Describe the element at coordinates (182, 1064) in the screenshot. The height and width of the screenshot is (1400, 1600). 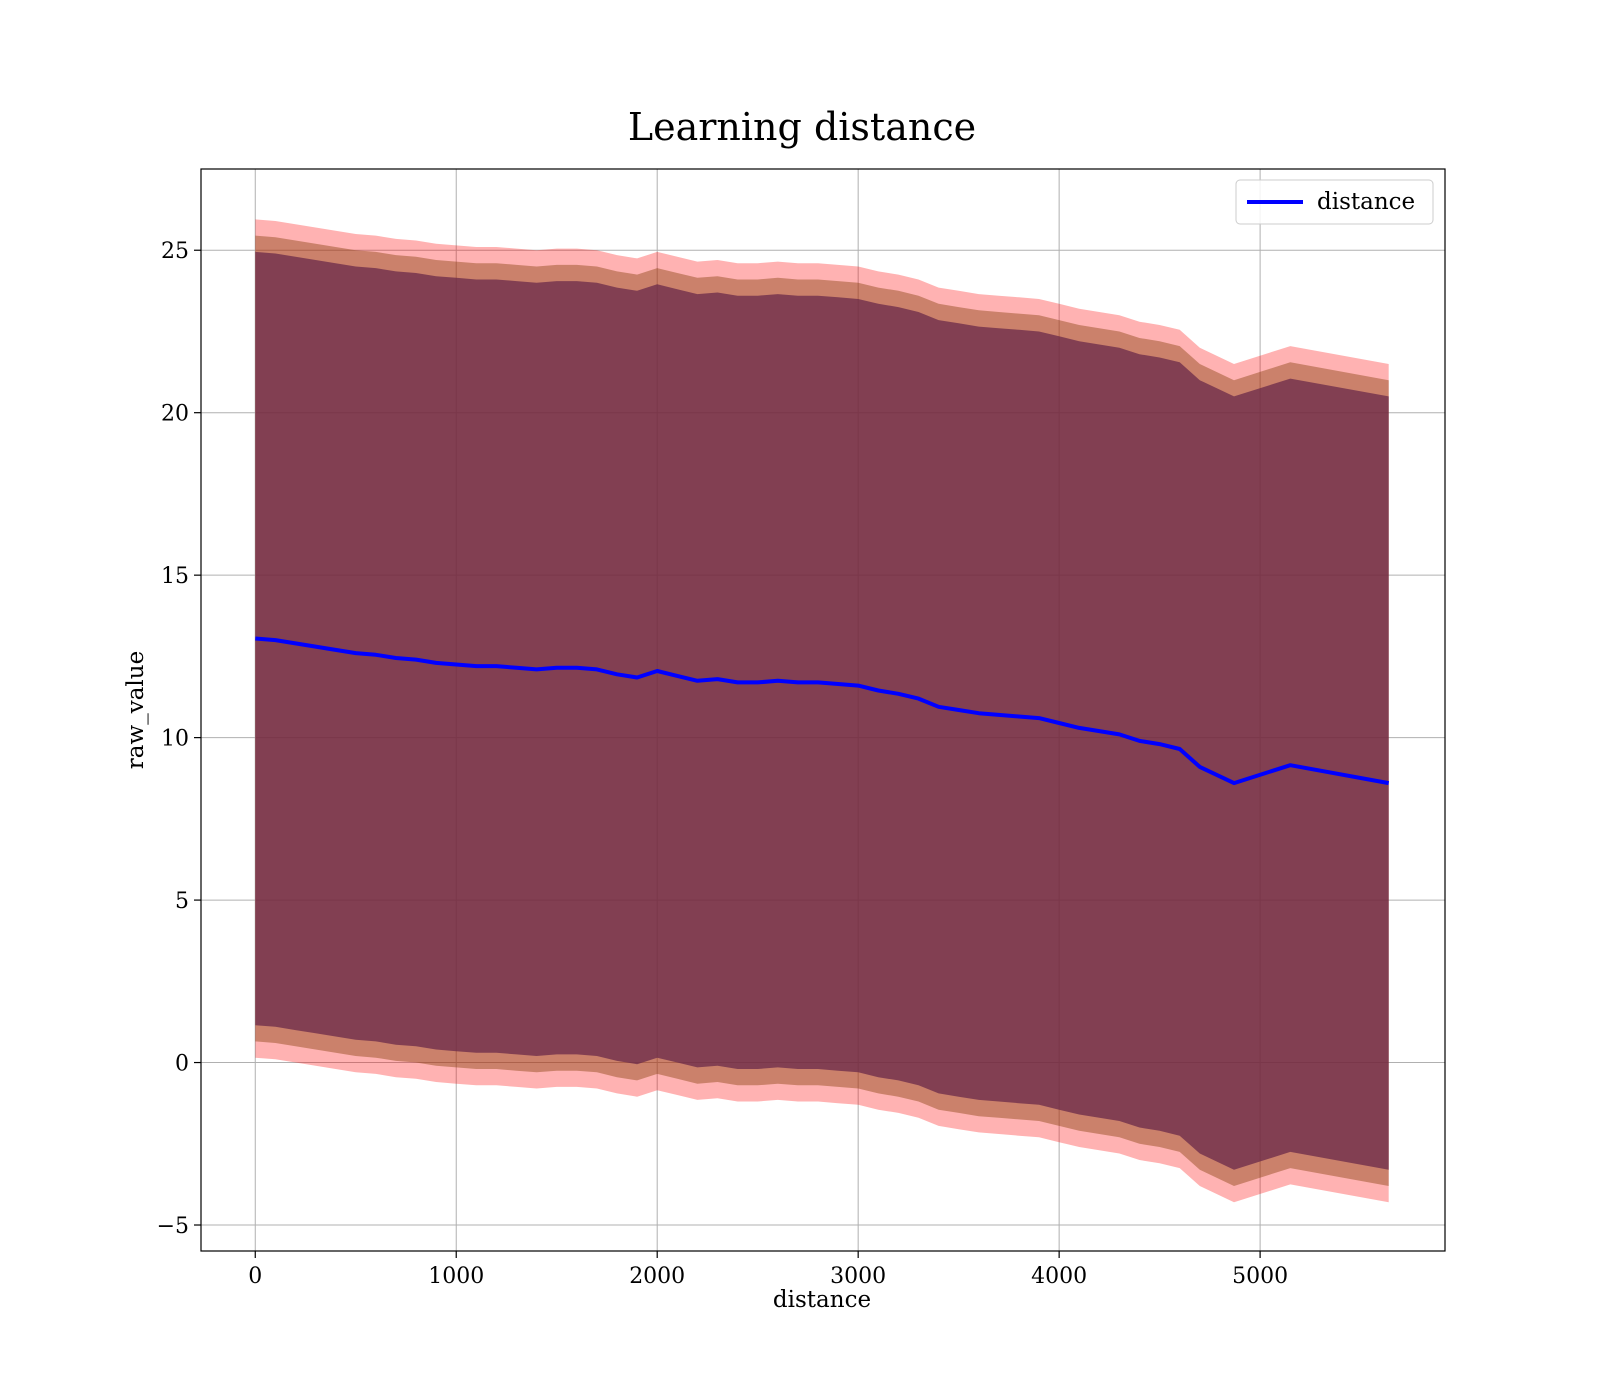
I see `y-tick-label-1: 0` at that location.